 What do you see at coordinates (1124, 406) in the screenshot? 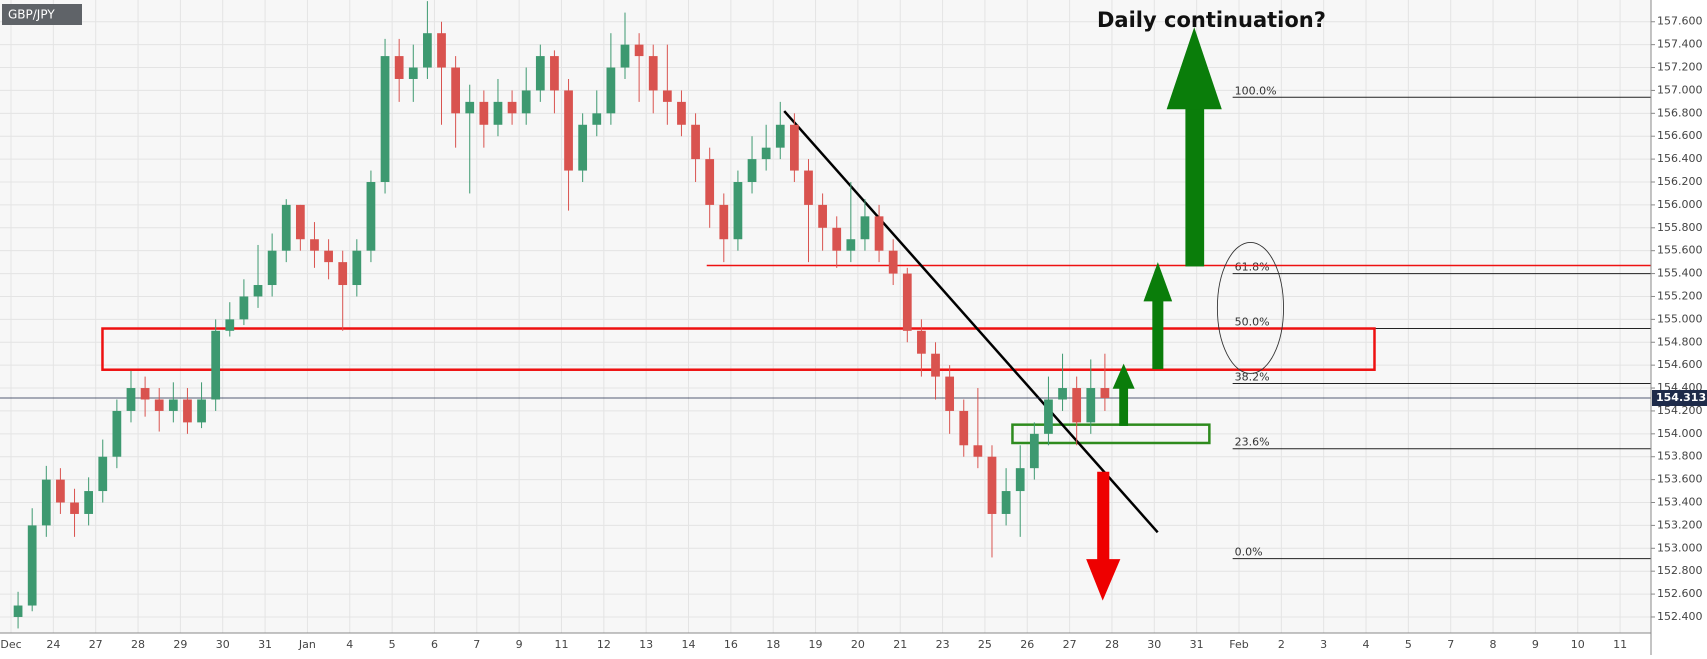
I see `small-arrow-shaft` at bounding box center [1124, 406].